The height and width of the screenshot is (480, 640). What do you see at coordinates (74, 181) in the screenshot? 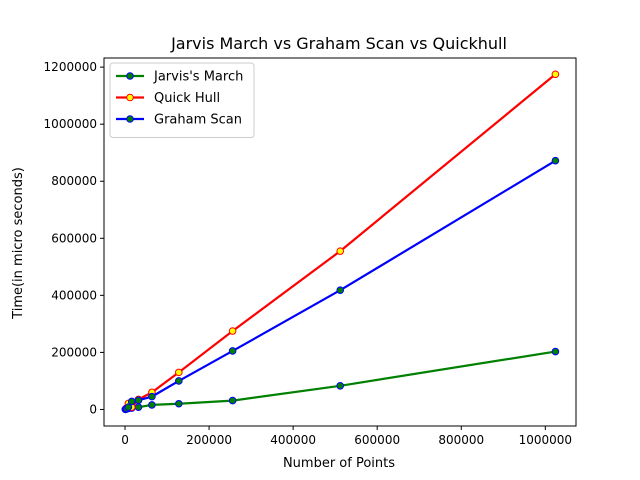
I see `y-tick-label: 800000` at bounding box center [74, 181].